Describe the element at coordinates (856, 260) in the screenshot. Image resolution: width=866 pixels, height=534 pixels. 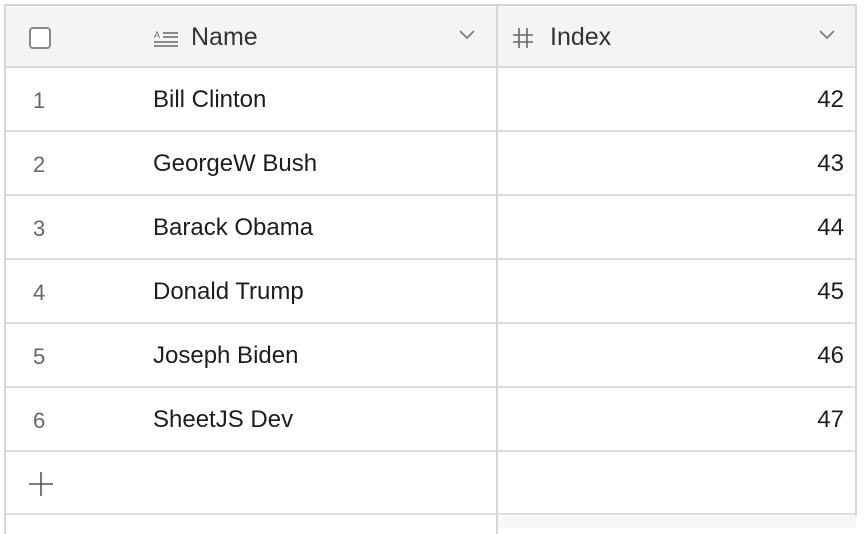
I see `right-border` at that location.